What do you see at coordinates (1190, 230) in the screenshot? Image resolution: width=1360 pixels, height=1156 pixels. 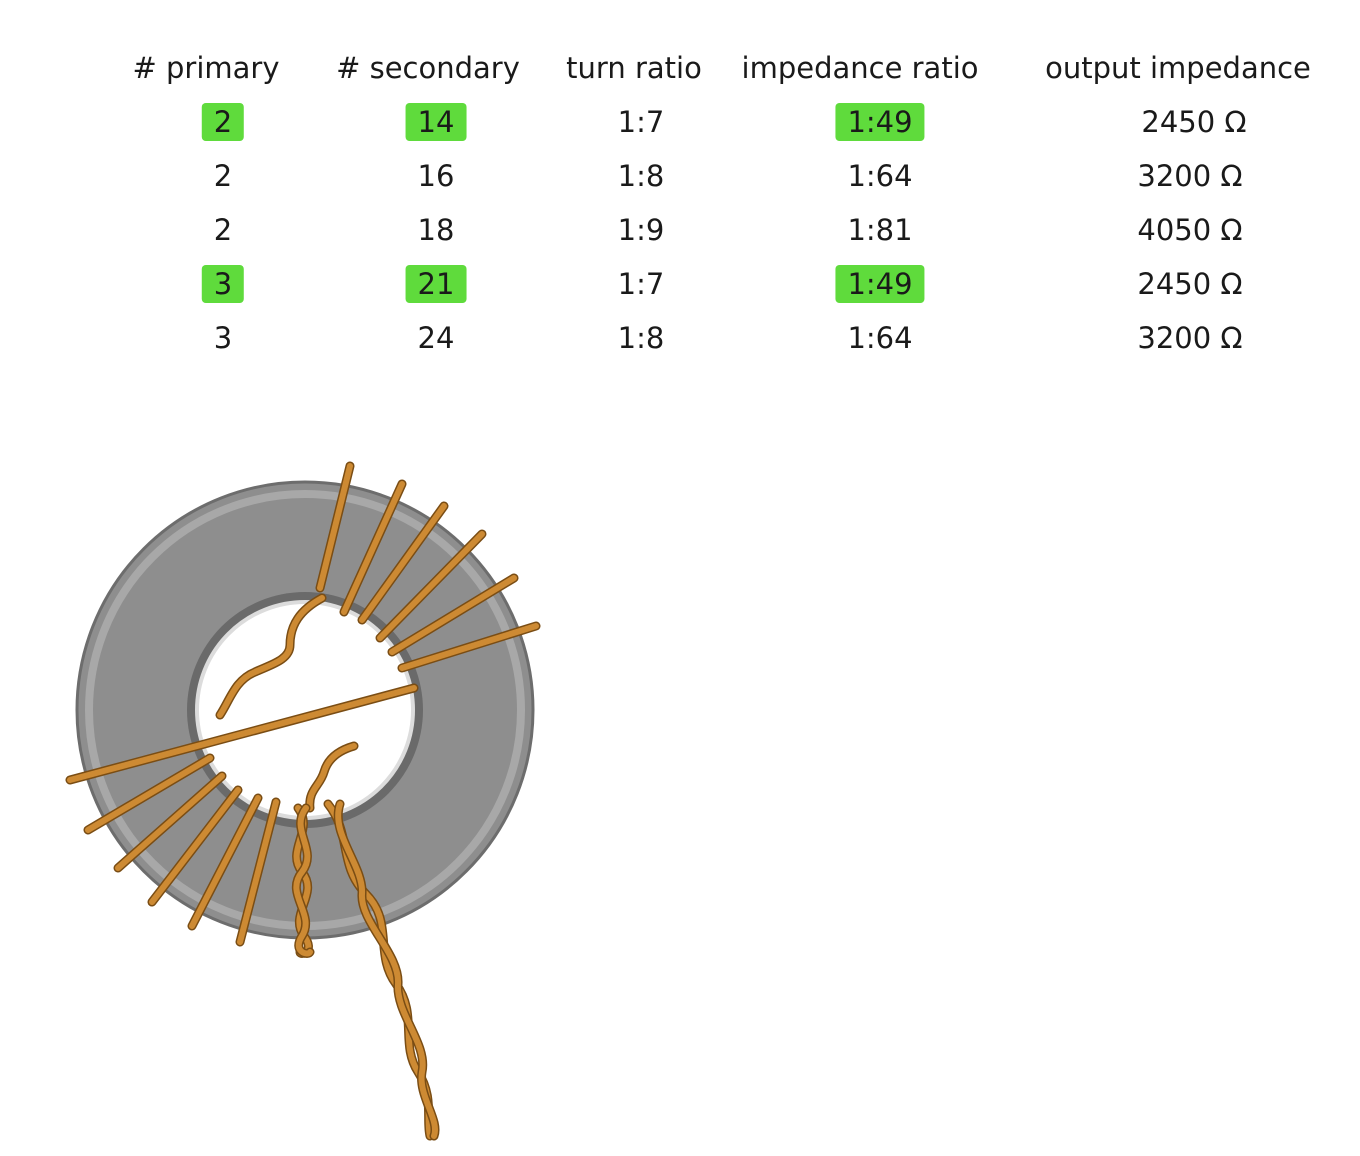 I see `cell-output-impedance-r3: 4050 Ω` at bounding box center [1190, 230].